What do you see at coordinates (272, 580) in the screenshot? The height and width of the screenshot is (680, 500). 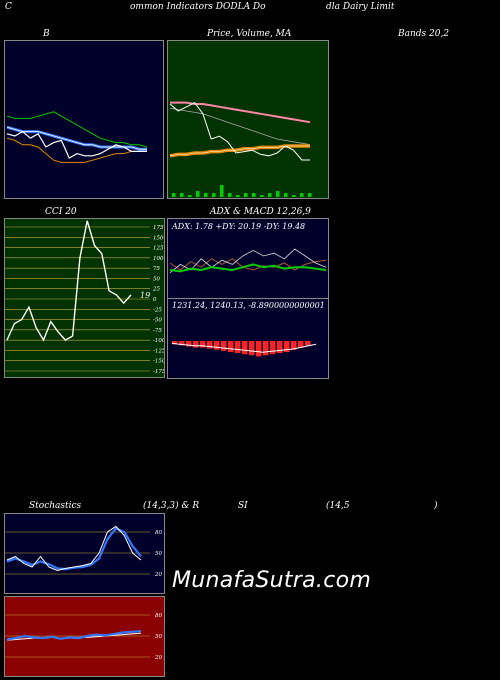 I see `watermark: MunafaSutra.com` at bounding box center [272, 580].